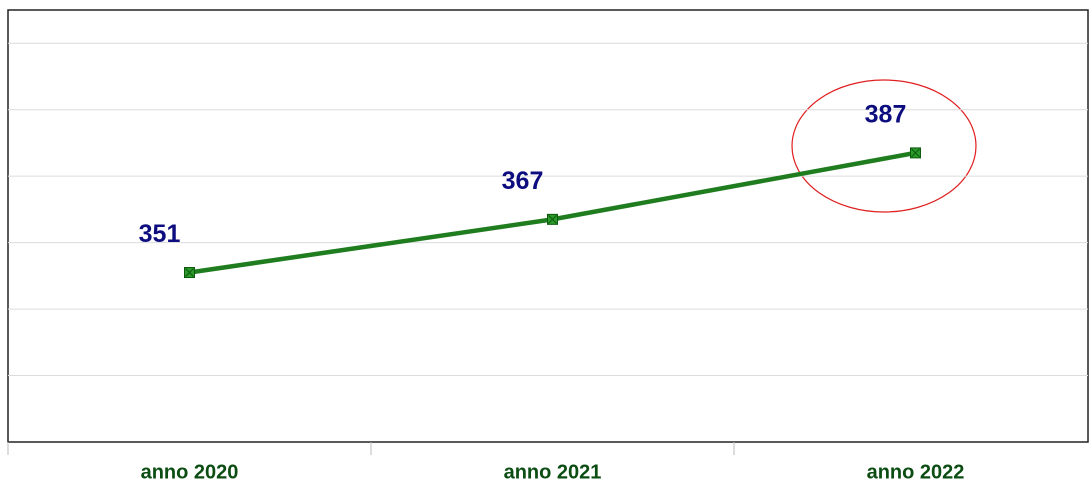  What do you see at coordinates (886, 115) in the screenshot?
I see `data-label: 387` at bounding box center [886, 115].